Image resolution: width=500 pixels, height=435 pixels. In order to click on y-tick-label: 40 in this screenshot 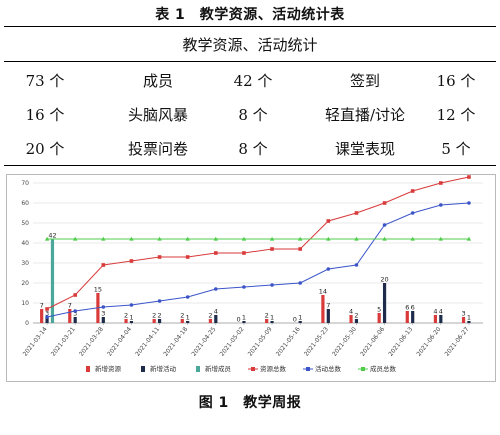, I will do `click(25, 243)`.